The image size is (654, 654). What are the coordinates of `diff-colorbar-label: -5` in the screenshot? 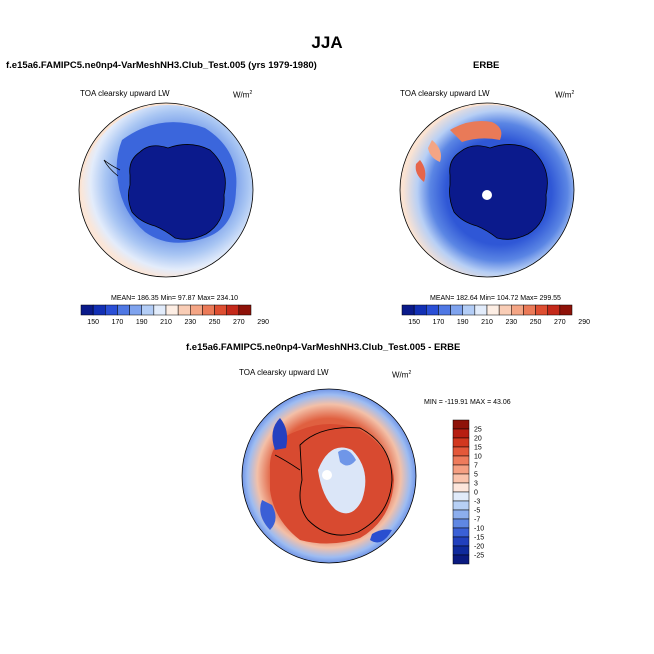 It's located at (477, 511).